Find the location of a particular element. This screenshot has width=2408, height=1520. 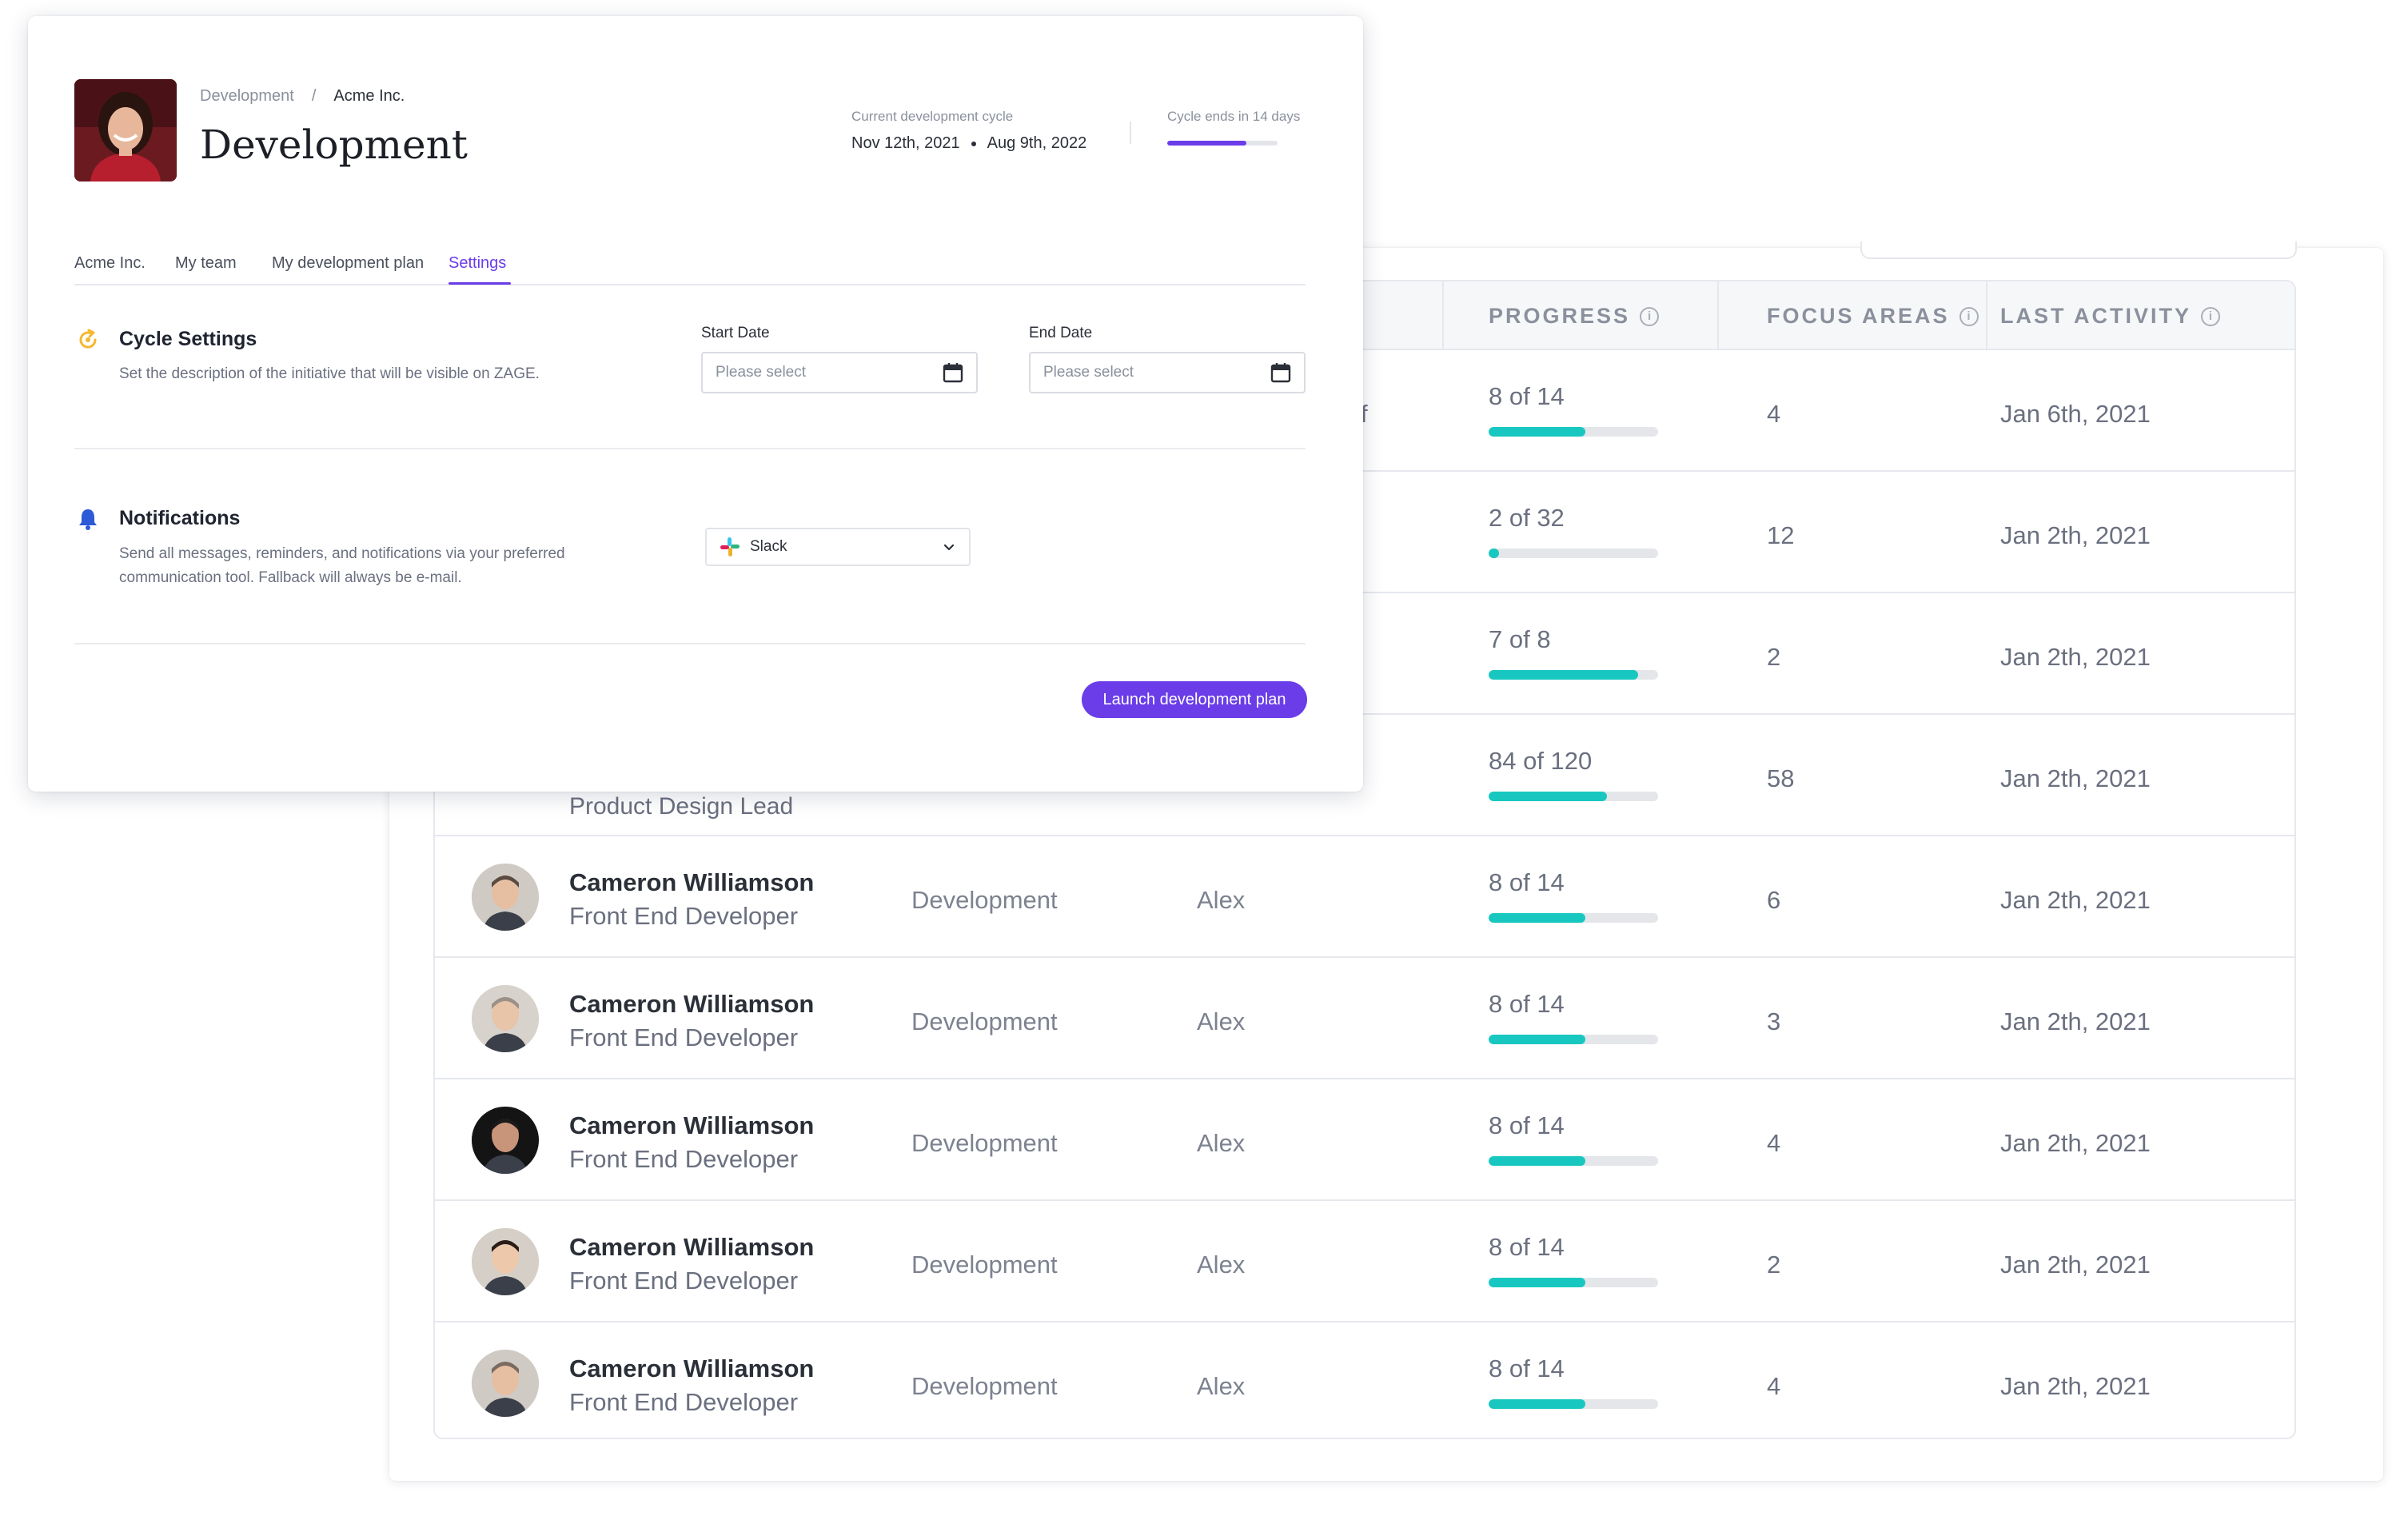

tab-settings: Settings is located at coordinates (478, 263).